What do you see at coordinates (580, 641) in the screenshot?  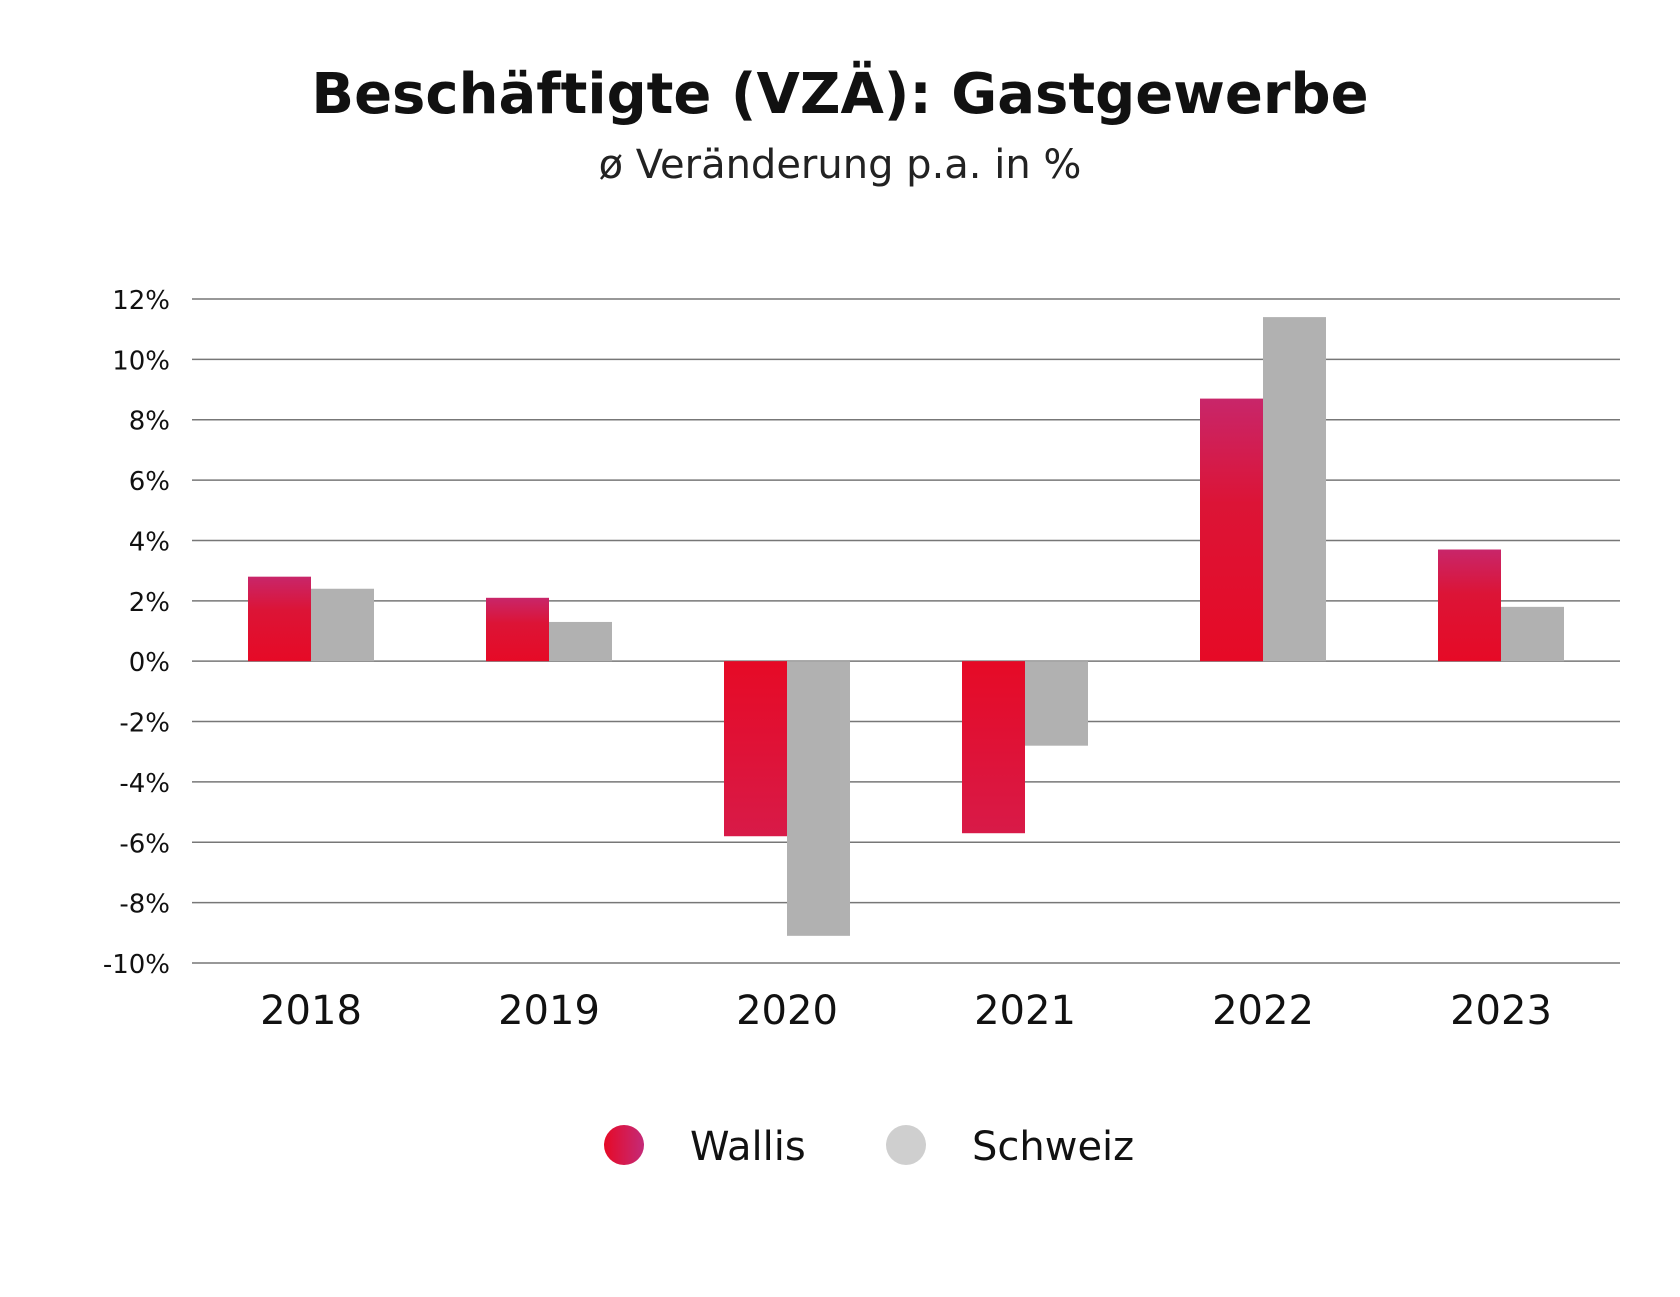 I see `bar-schweiz-2019` at bounding box center [580, 641].